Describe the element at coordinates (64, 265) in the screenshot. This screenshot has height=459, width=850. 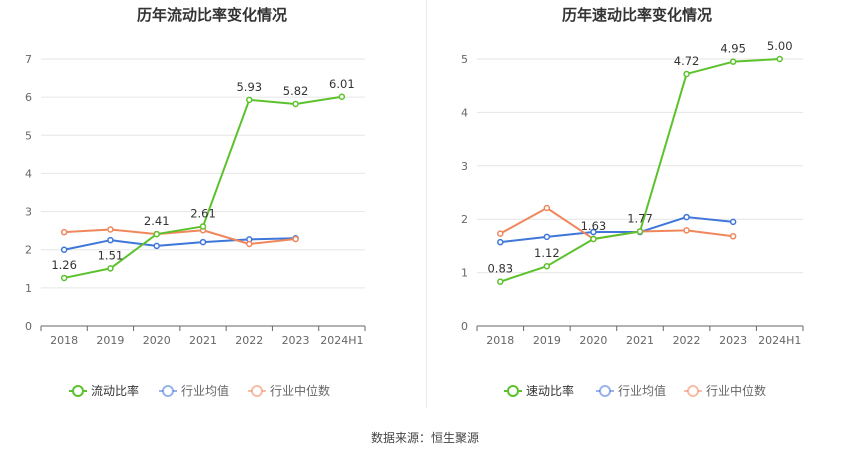
I see `data-label: 1.26` at that location.